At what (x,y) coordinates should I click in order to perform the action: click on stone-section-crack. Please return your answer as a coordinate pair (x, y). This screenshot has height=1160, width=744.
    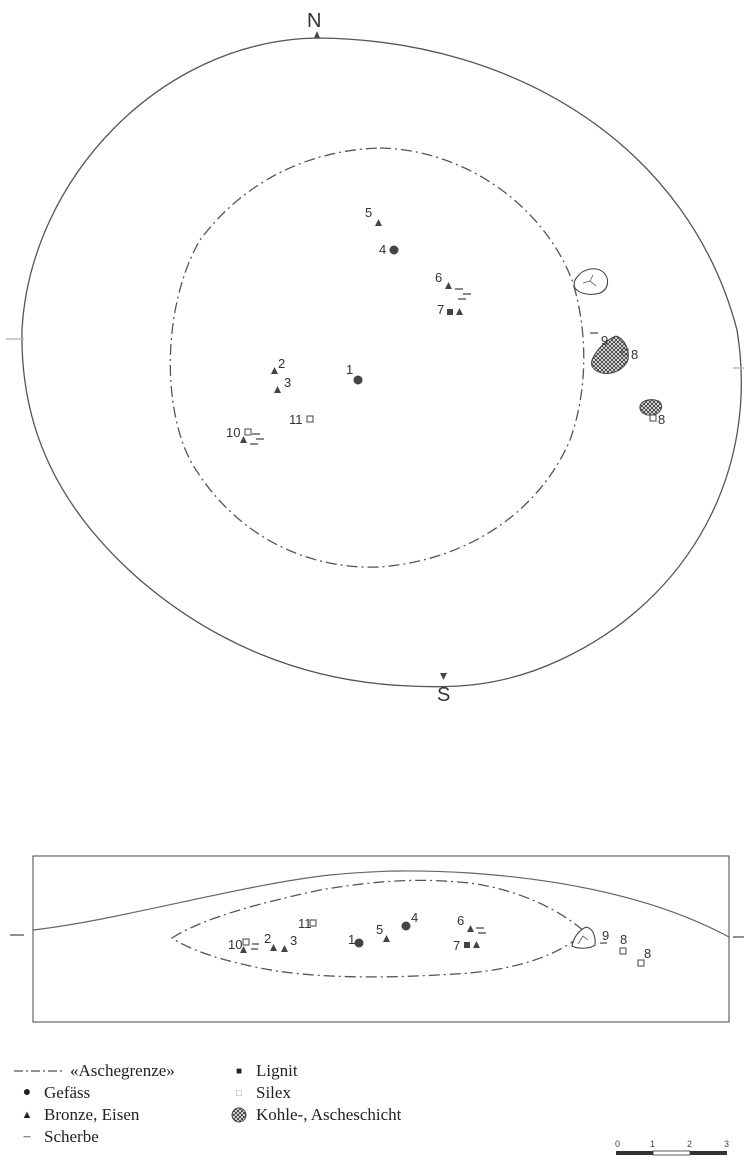
    Looking at the image, I should click on (583, 940).